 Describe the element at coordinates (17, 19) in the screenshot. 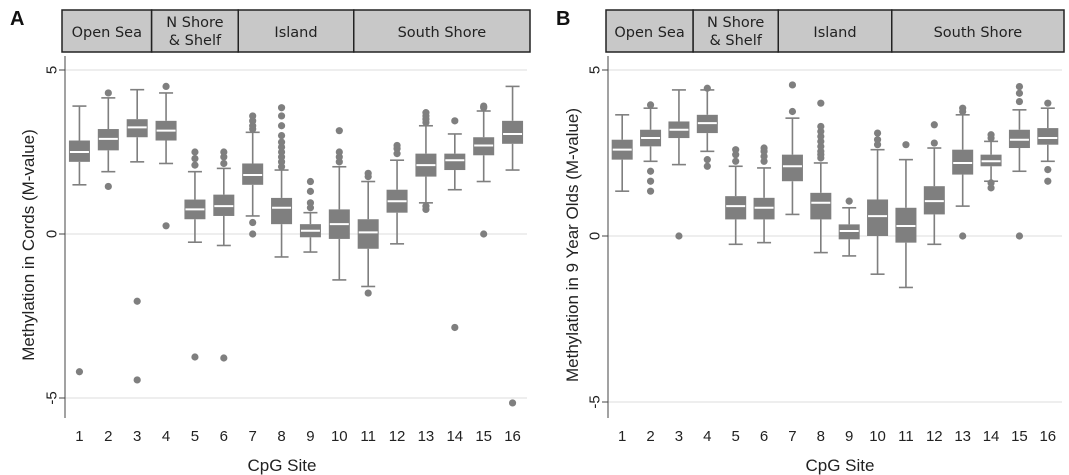

I see `panel-letter: A` at that location.